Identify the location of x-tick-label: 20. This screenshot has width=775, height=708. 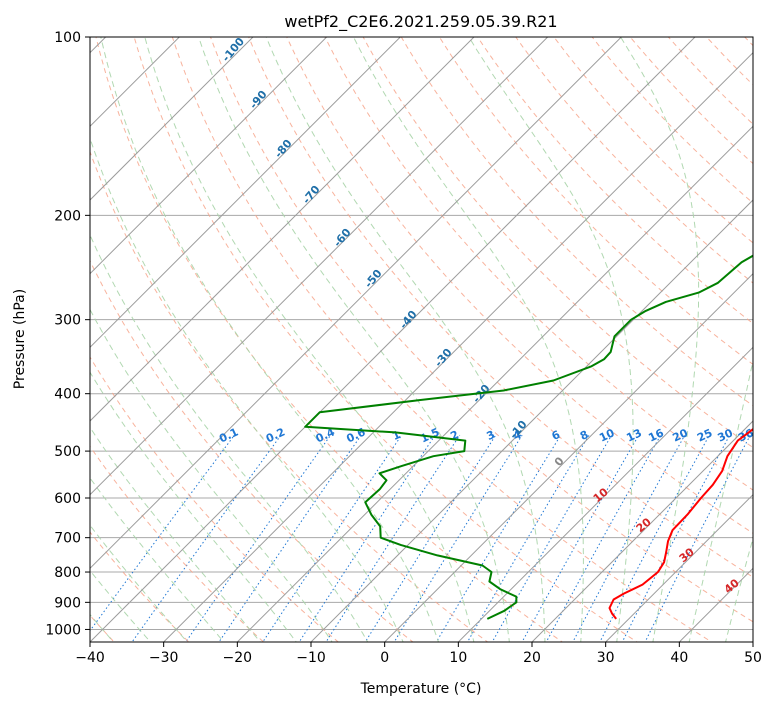
(532, 658).